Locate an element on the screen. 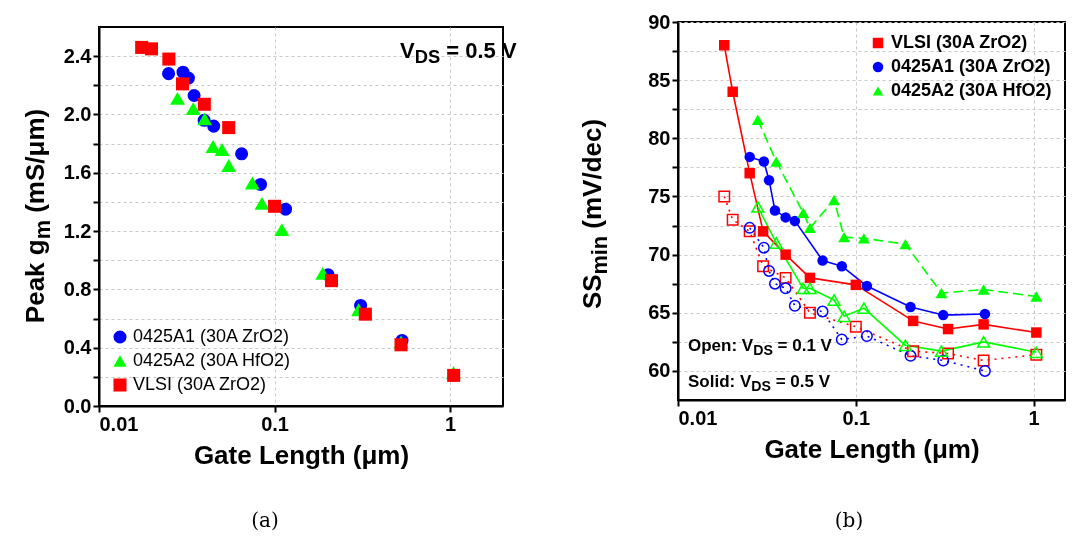 This screenshot has width=1078, height=546. y-tick-label: 1.6 is located at coordinates (77, 172).